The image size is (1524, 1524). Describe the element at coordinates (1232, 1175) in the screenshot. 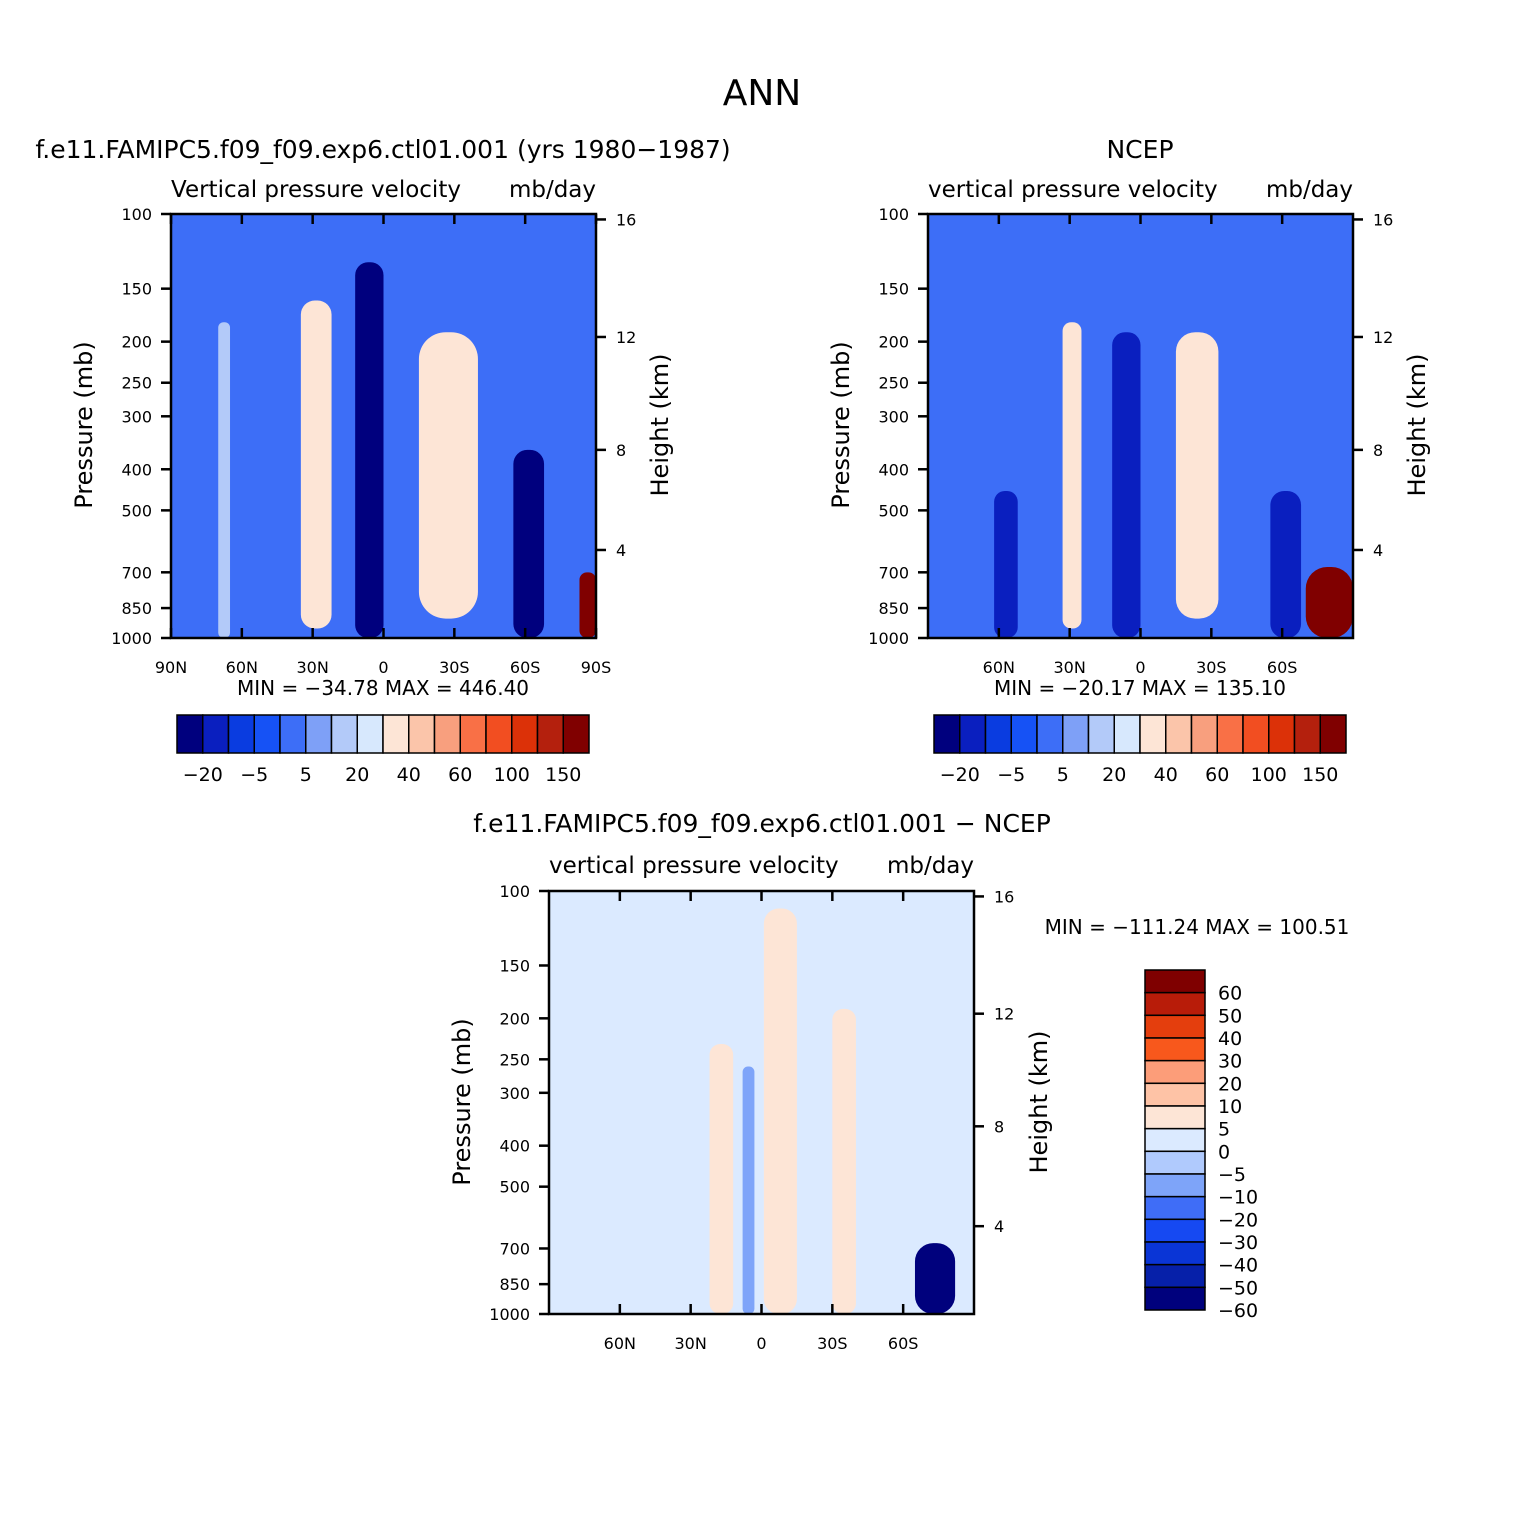

I see `colorbar-label: −5` at that location.